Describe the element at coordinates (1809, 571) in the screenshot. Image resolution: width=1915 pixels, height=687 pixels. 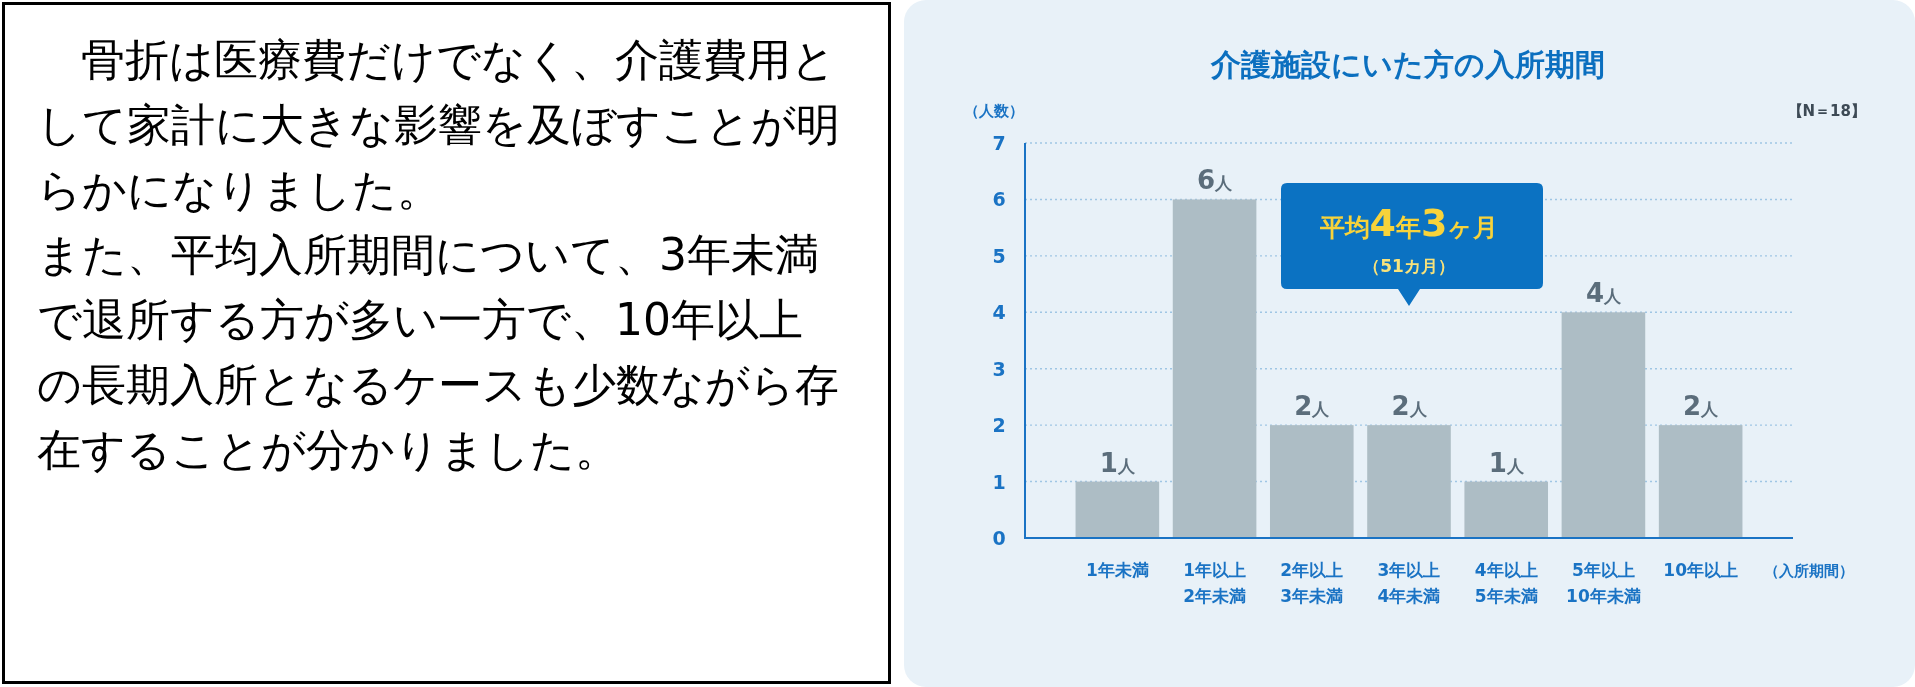
I see `x-axis-title: （入所期間）` at that location.